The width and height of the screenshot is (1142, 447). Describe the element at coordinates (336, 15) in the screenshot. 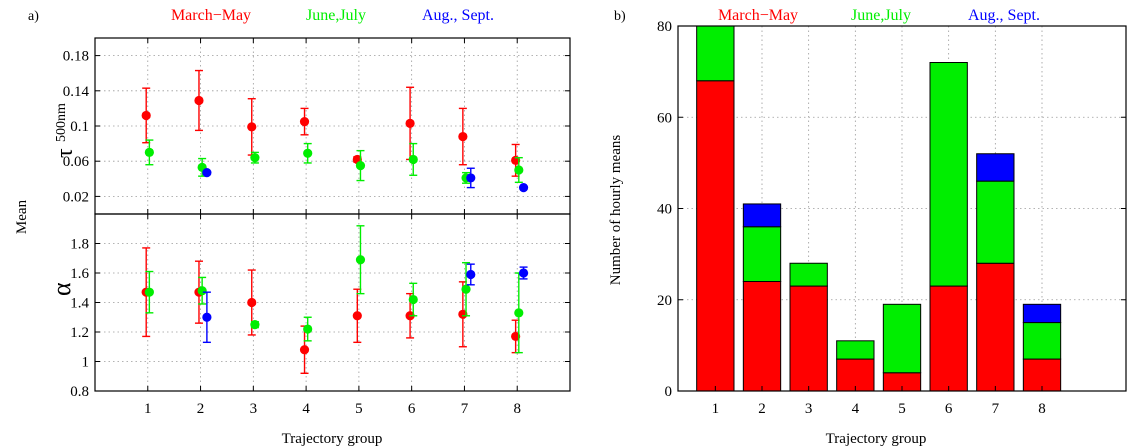

I see `panel-a-legend-june-july: June,July` at that location.